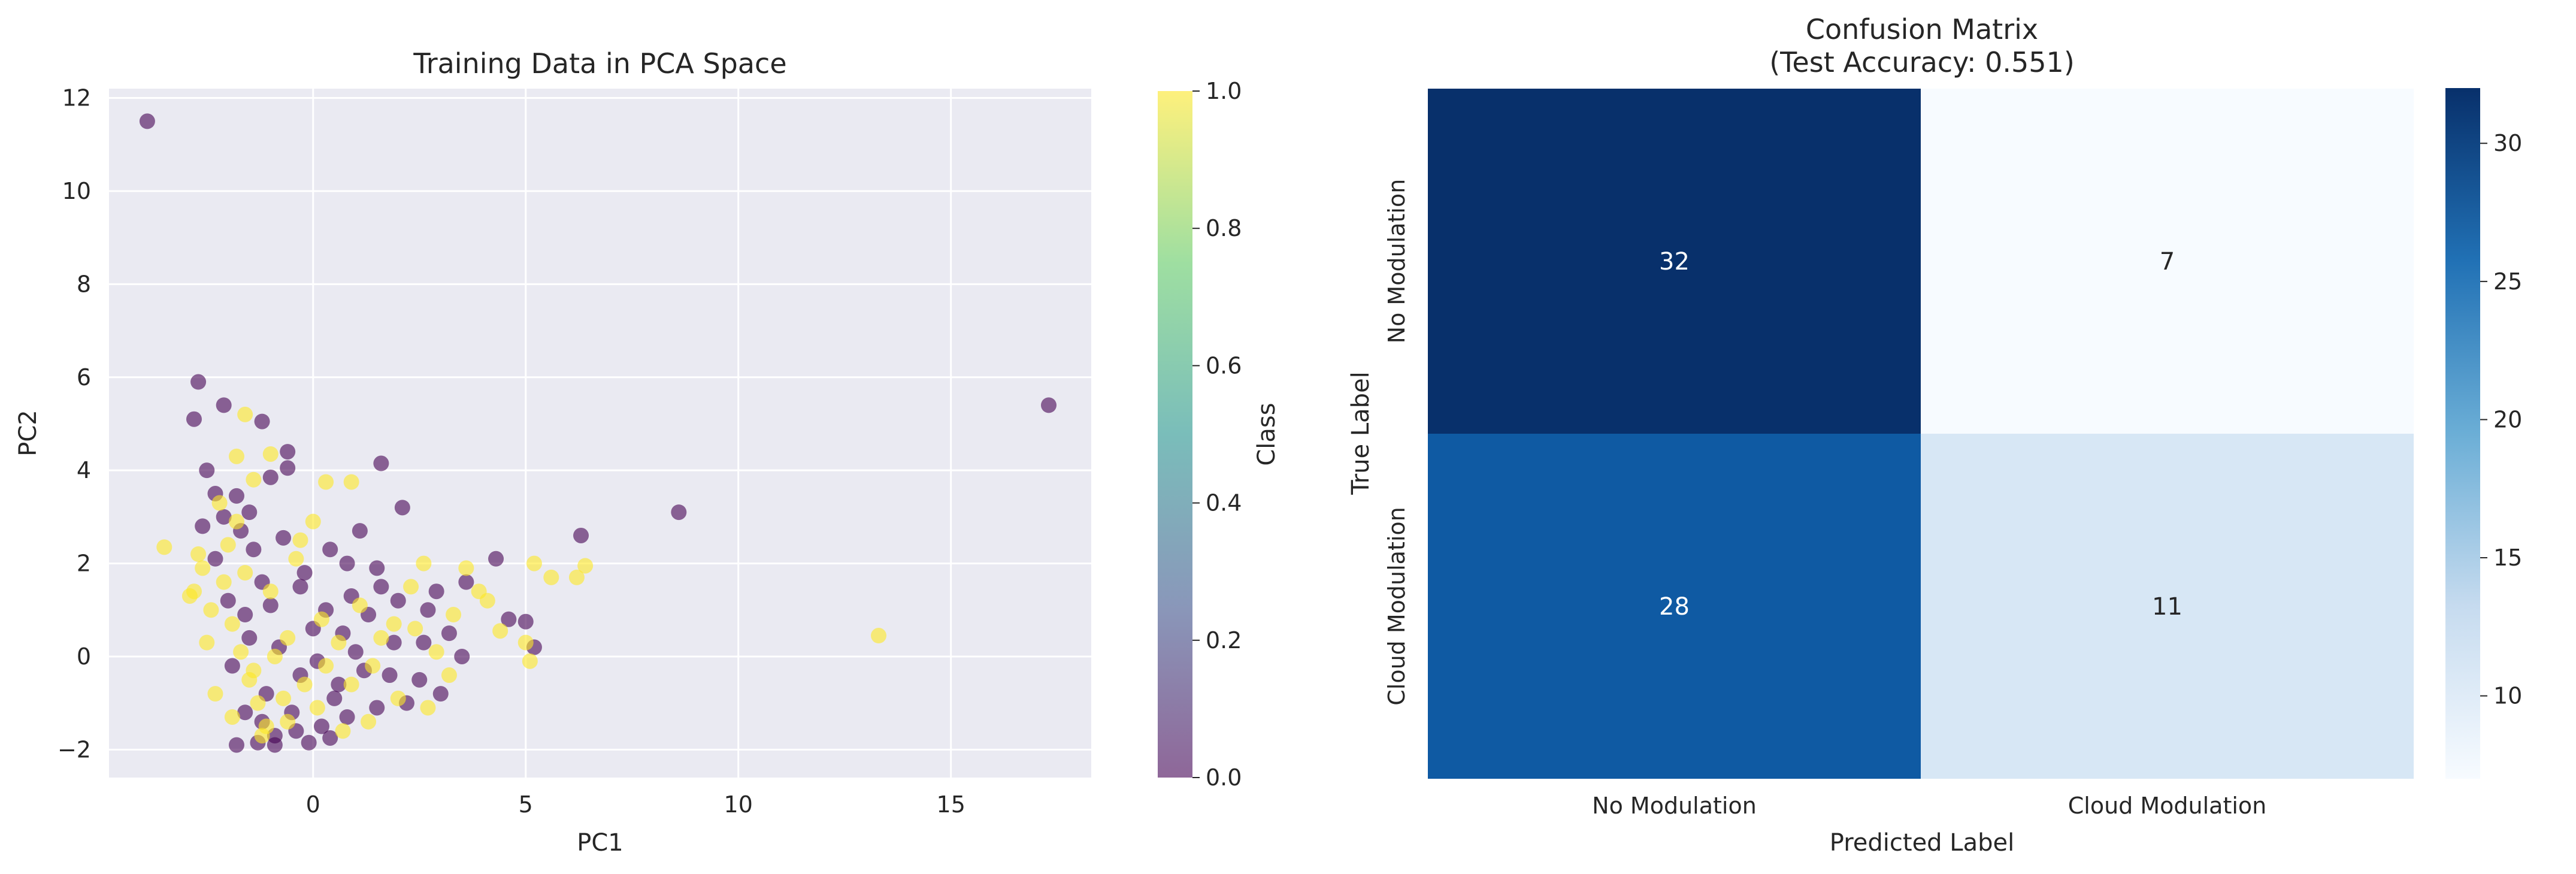 This screenshot has width=2576, height=874. Describe the element at coordinates (1224, 640) in the screenshot. I see `colorbar-tick-label: 0.2` at that location.